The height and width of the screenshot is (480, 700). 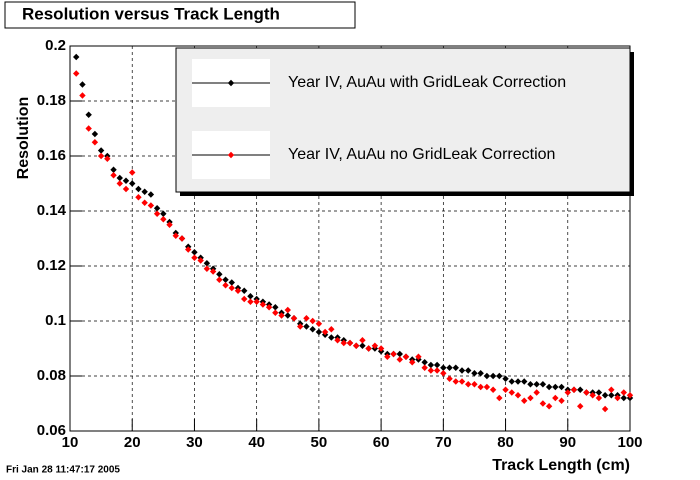 I want to click on y-tick-label: 0.06, so click(x=51, y=430).